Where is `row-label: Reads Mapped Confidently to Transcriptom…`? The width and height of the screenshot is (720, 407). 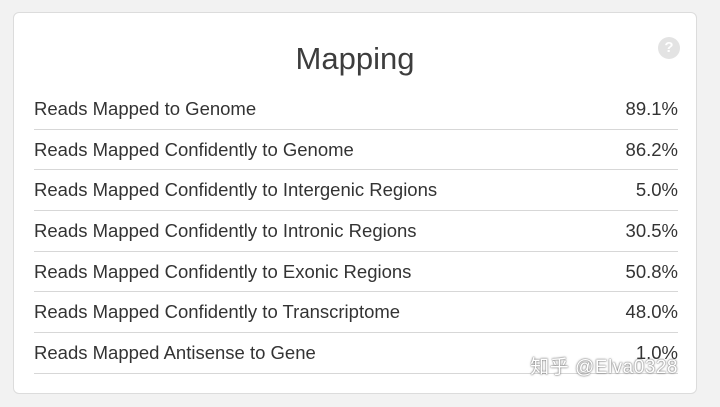 row-label: Reads Mapped Confidently to Transcriptom… is located at coordinates (217, 312).